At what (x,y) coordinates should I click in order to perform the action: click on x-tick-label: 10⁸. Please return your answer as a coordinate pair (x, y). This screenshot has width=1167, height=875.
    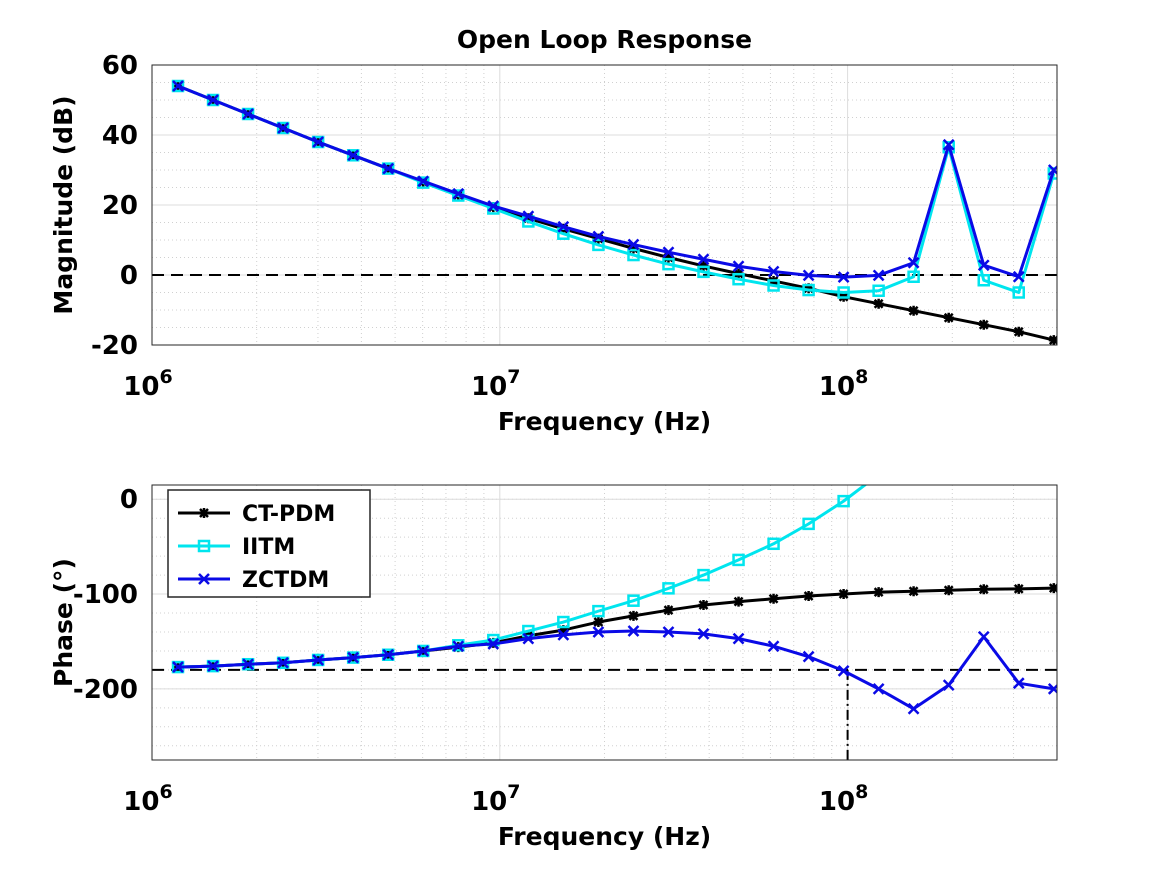
    Looking at the image, I should click on (843, 384).